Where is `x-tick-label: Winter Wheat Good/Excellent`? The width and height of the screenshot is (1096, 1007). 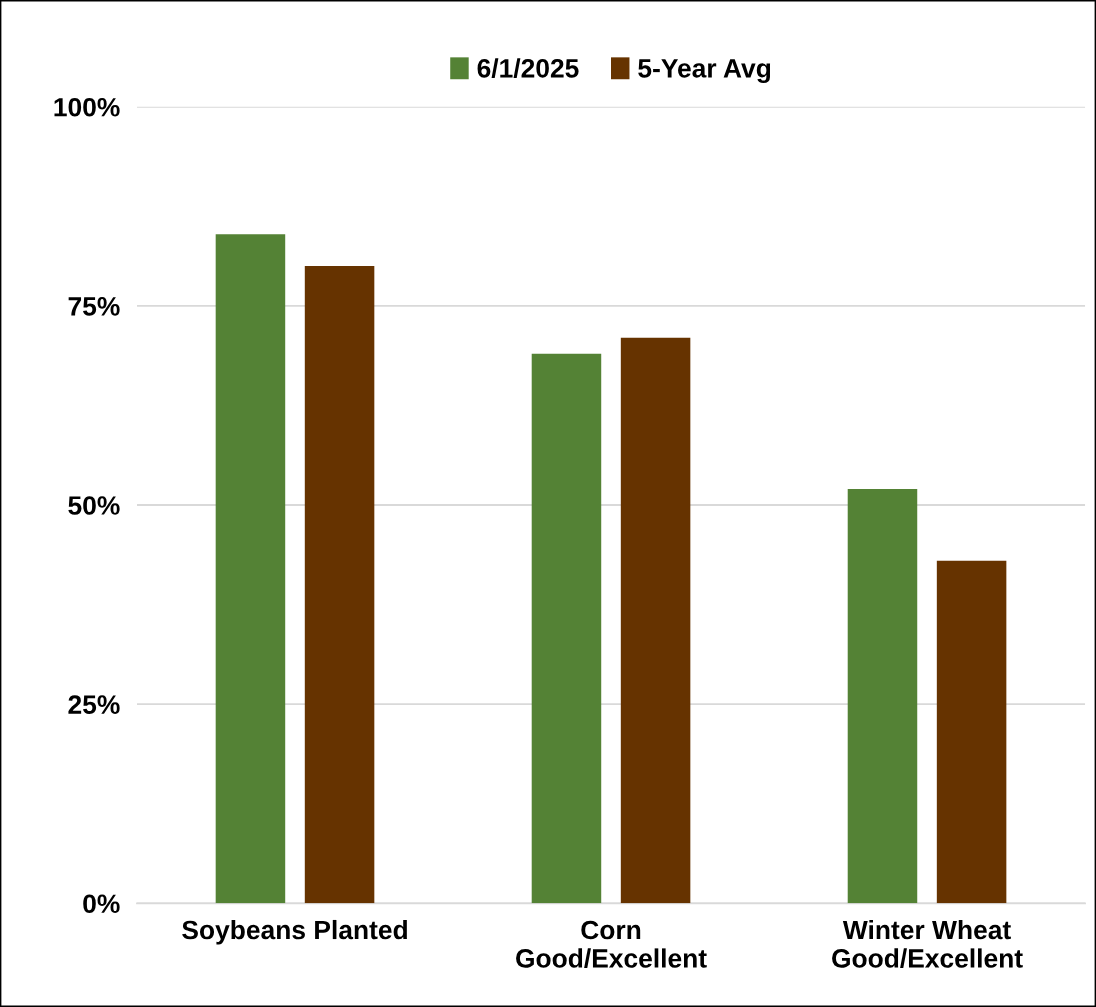
x-tick-label: Winter Wheat Good/Excellent is located at coordinates (927, 944).